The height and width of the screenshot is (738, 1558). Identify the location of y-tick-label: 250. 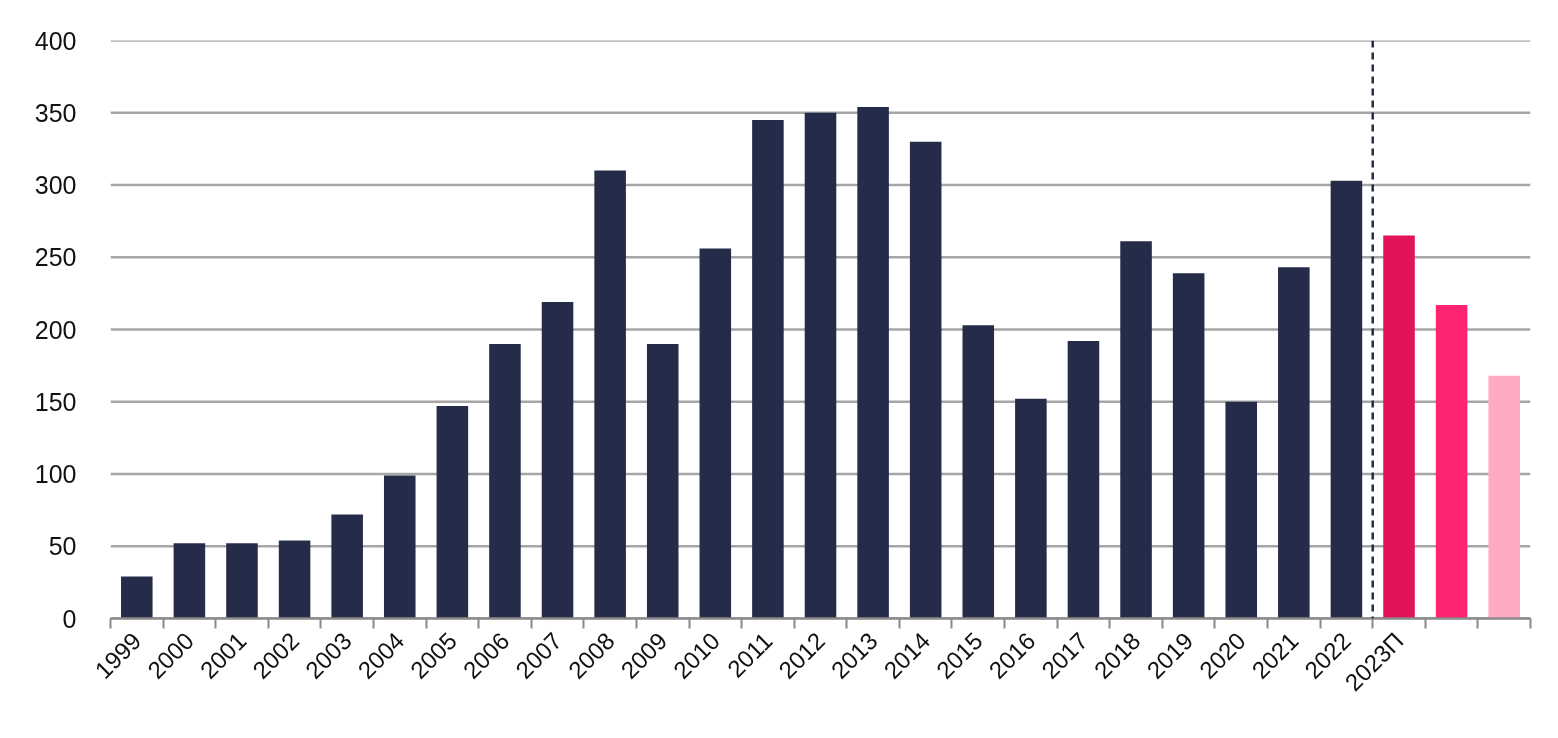
(55, 257).